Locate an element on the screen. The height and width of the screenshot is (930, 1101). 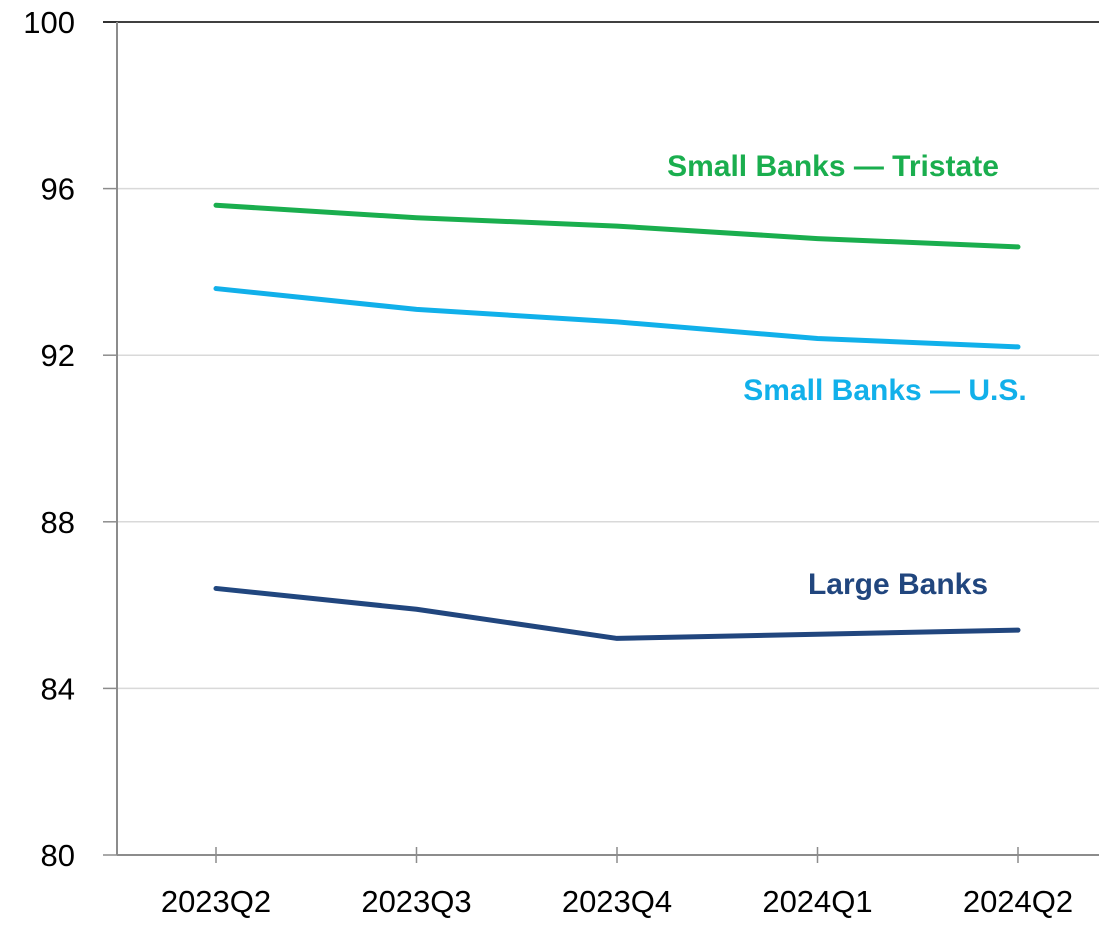
x-tick-label: 2024Q2 is located at coordinates (1018, 901).